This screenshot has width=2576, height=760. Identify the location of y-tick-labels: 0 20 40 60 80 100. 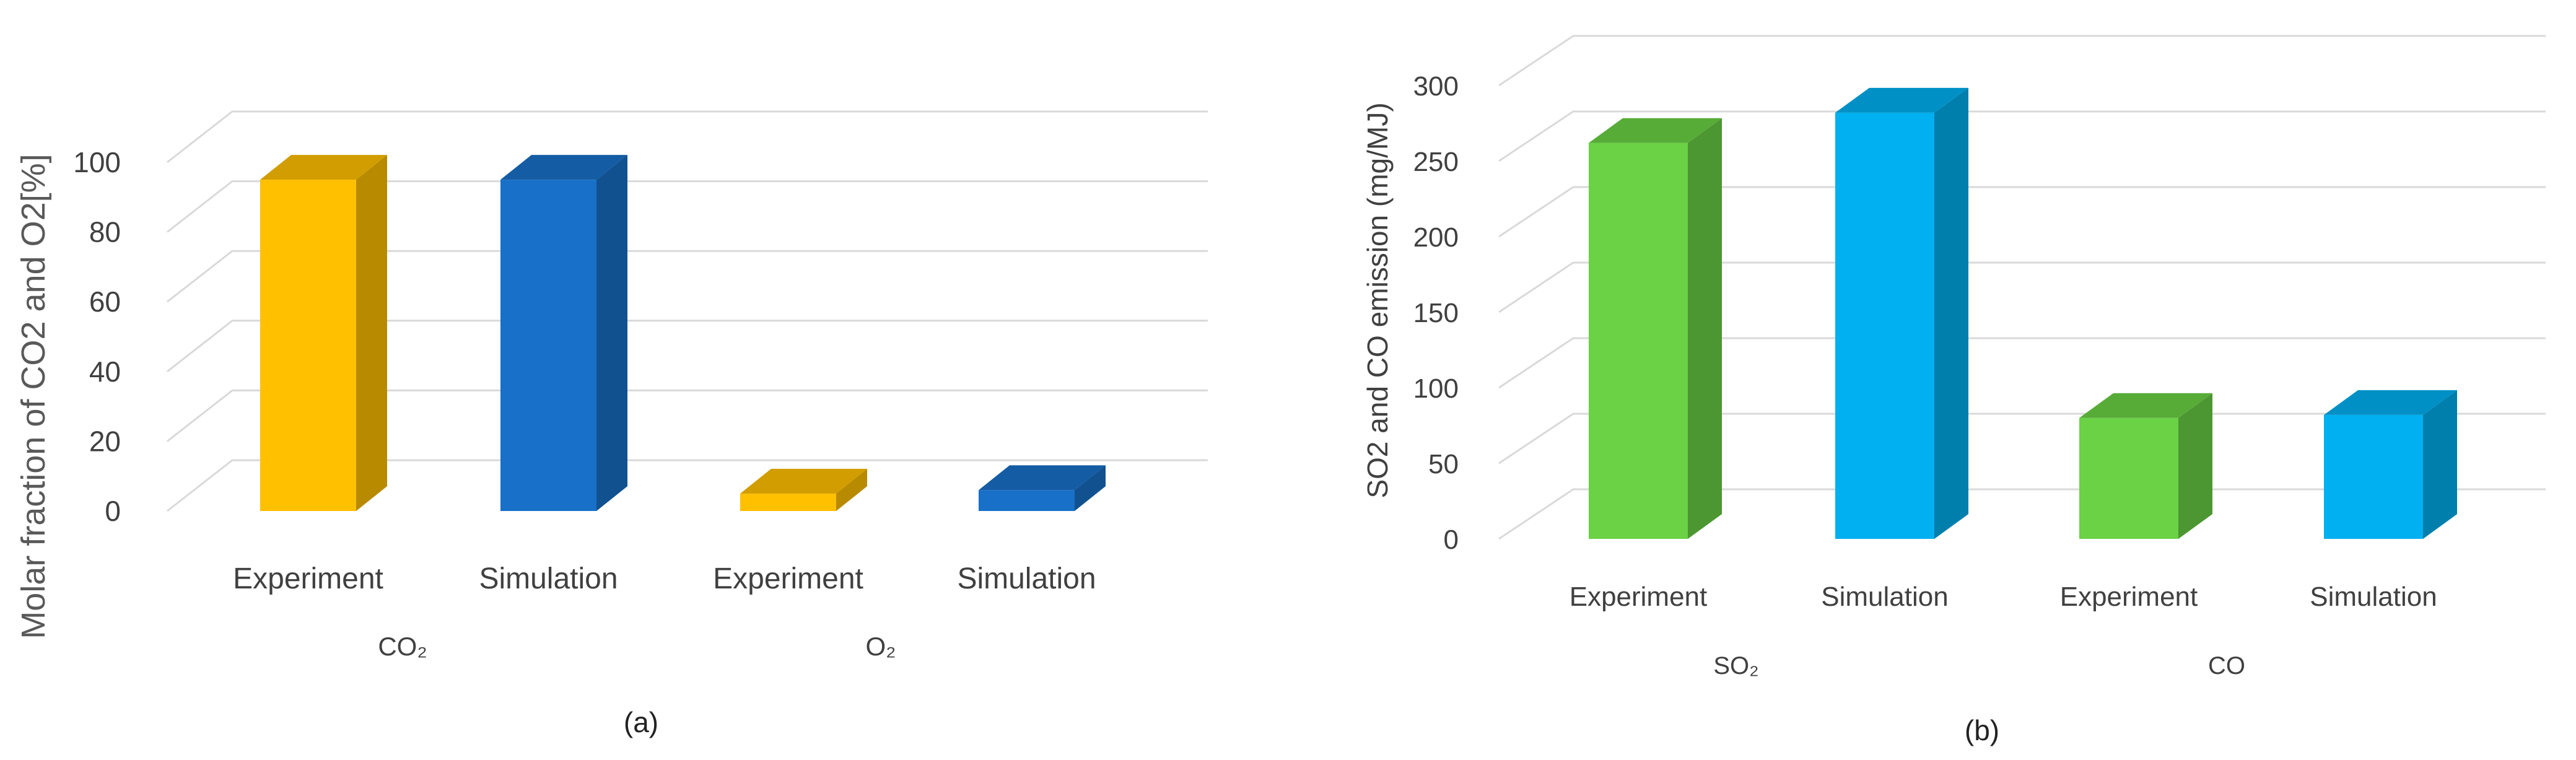
(97, 336).